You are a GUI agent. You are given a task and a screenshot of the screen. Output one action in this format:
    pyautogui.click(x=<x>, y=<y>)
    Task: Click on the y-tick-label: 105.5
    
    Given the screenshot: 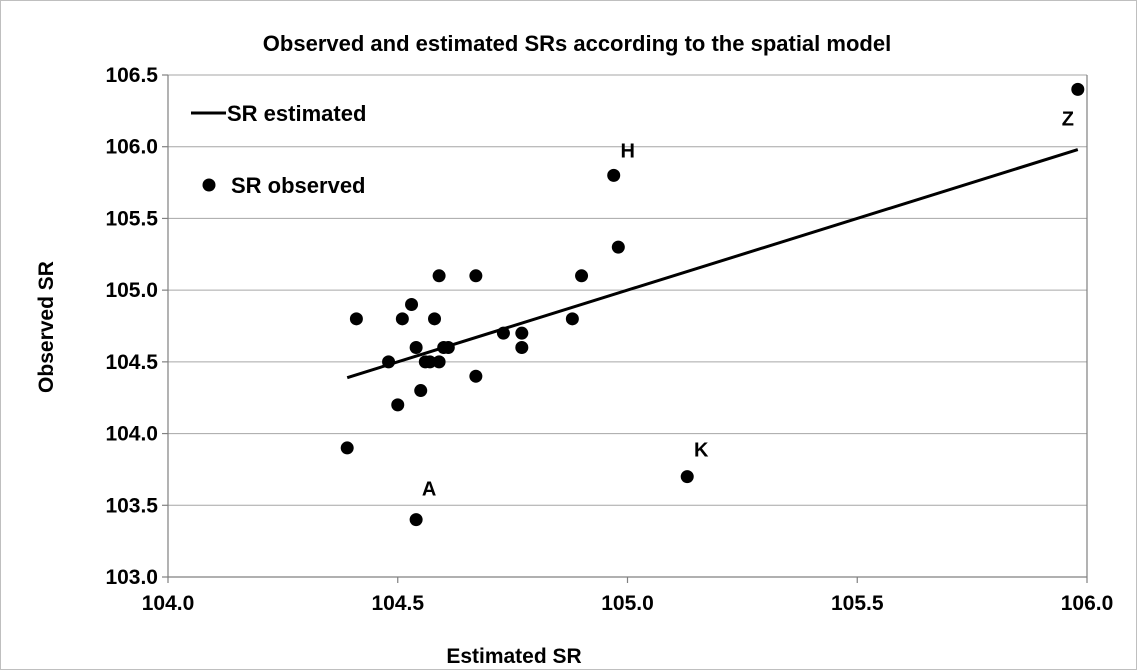 What is the action you would take?
    pyautogui.click(x=131, y=218)
    